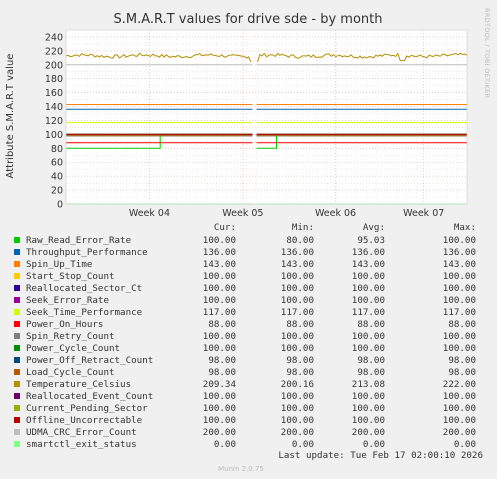  Describe the element at coordinates (57, 149) in the screenshot. I see `y-tick-label: 80` at that location.